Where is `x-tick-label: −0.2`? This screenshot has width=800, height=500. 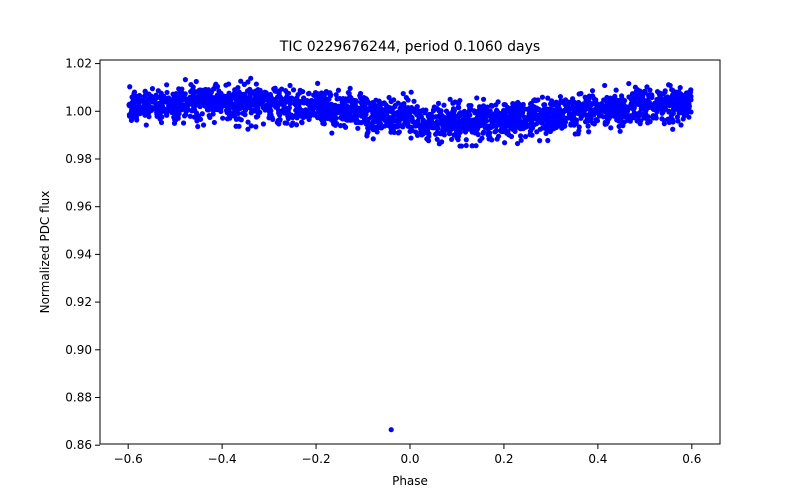 x-tick-label: −0.2 is located at coordinates (315, 459).